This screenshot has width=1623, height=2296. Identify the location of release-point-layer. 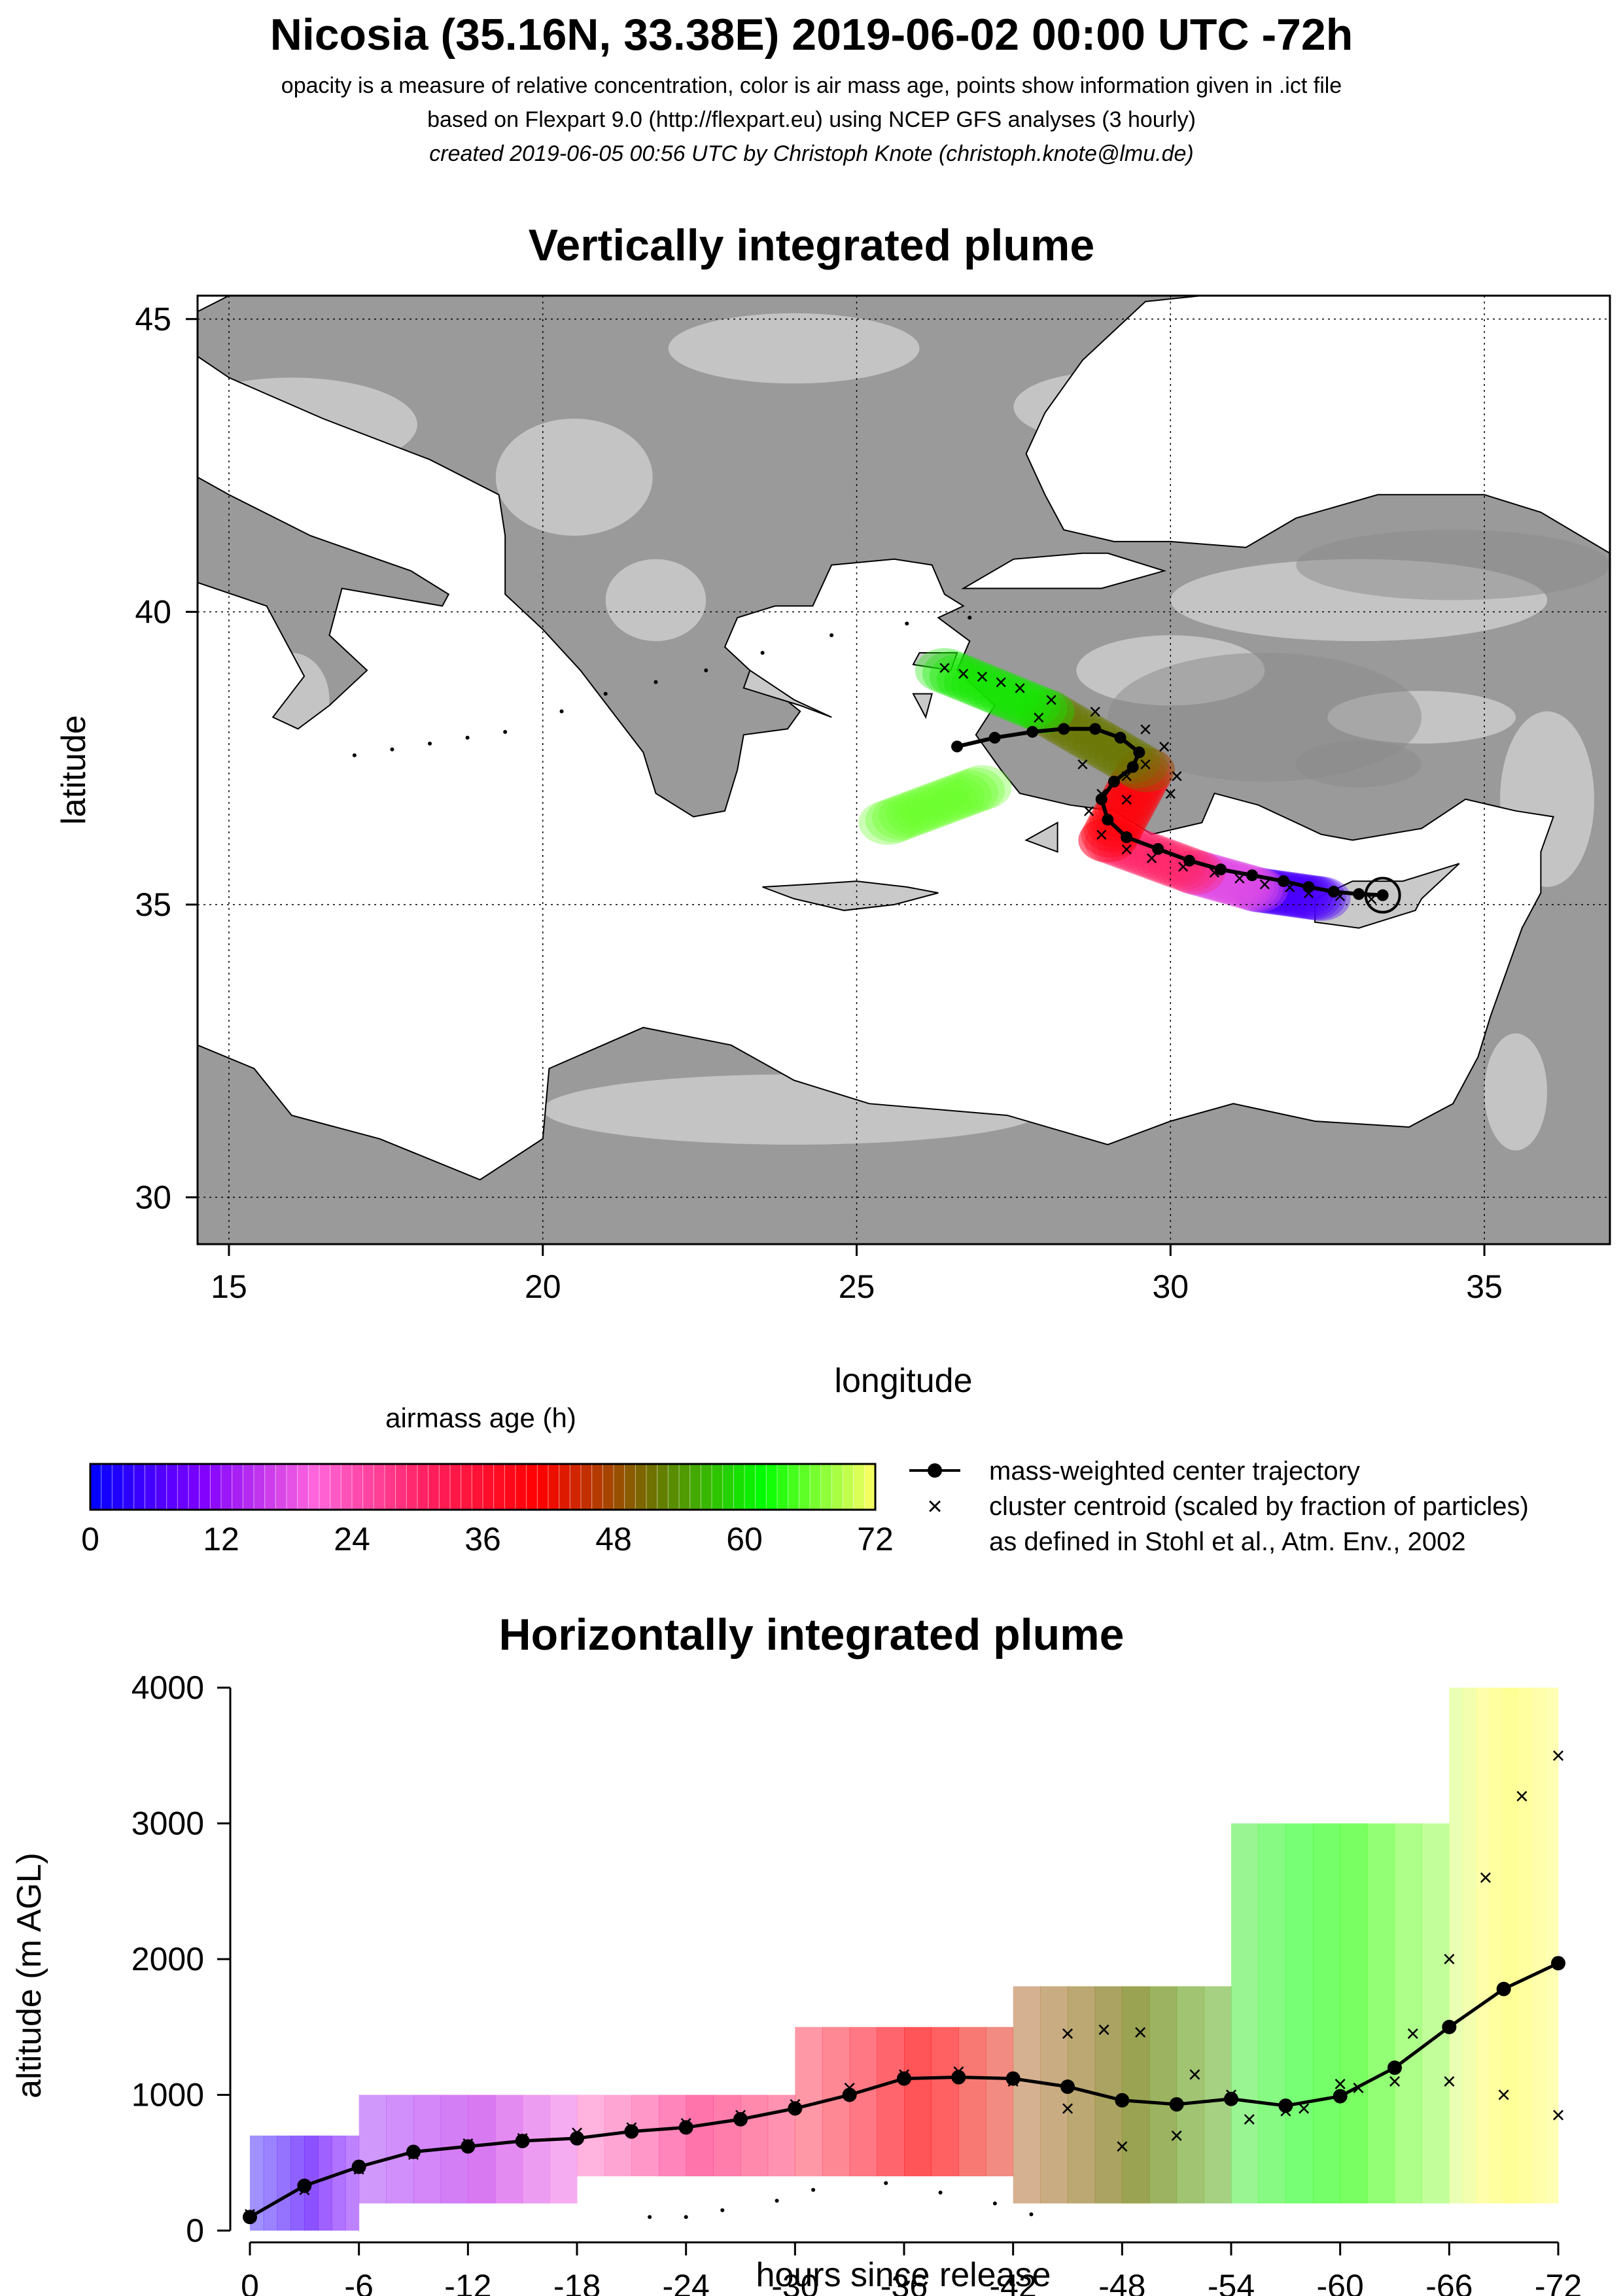
(1383, 895).